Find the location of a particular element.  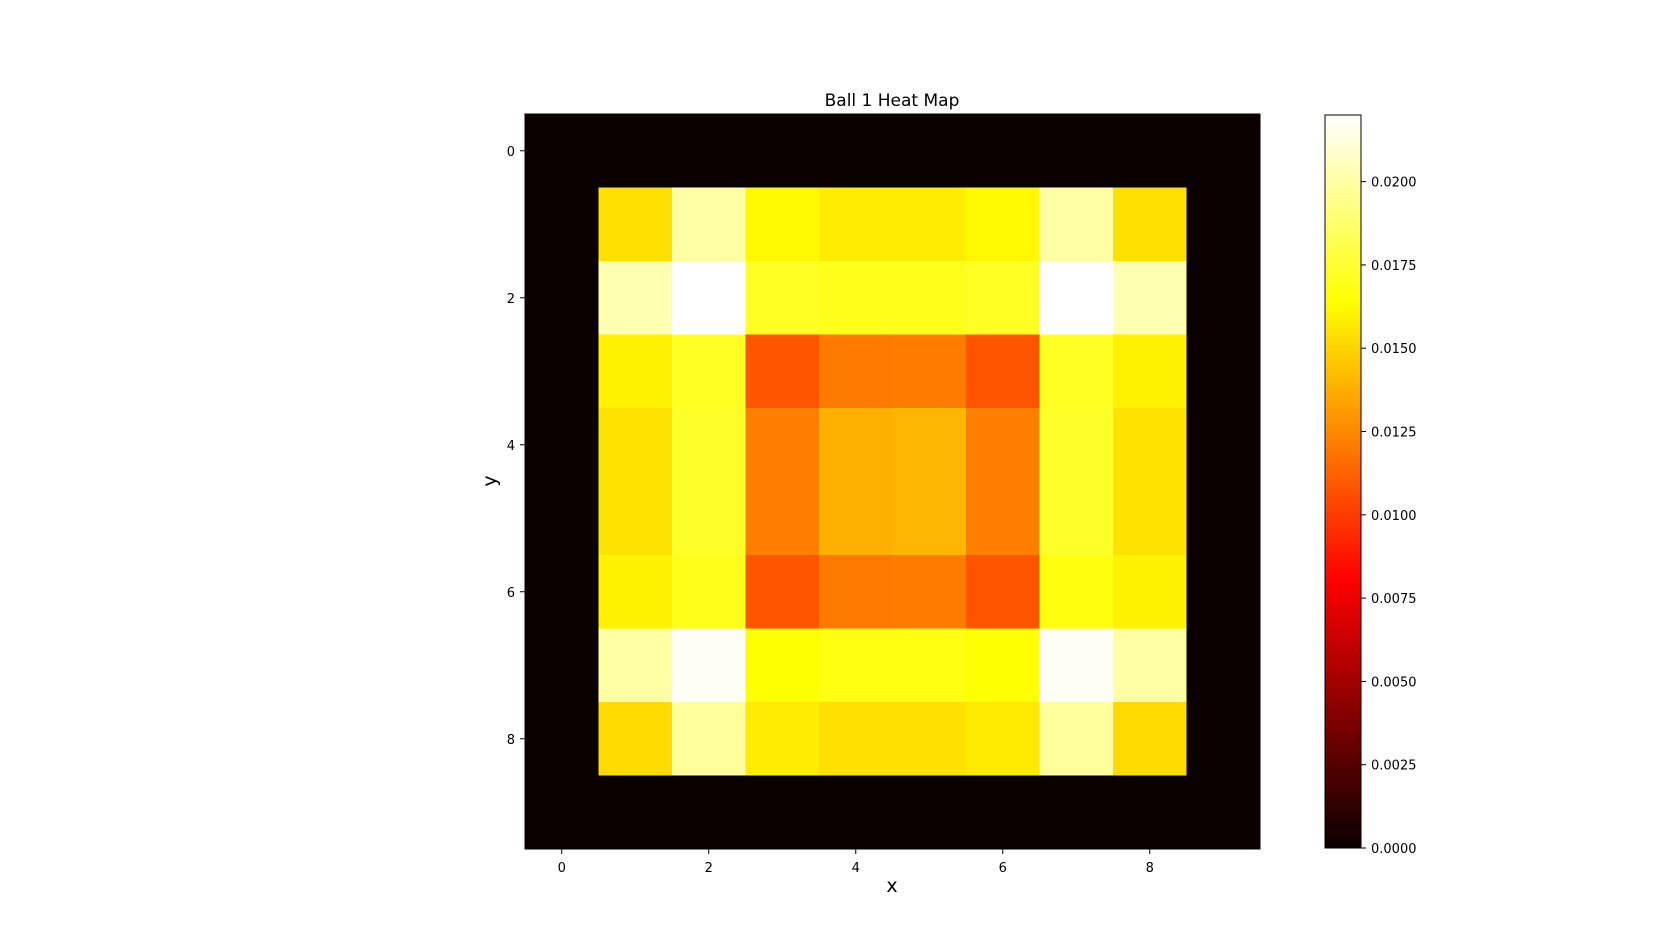

y-axis: 0 2 4 6 8 is located at coordinates (516, 446).